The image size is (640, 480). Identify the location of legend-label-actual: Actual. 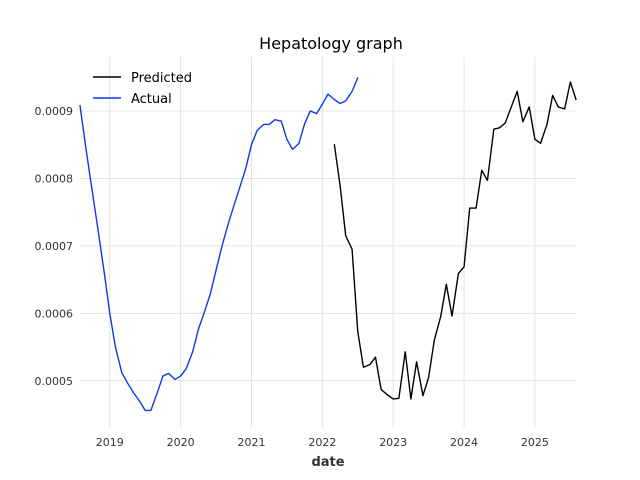
(151, 99).